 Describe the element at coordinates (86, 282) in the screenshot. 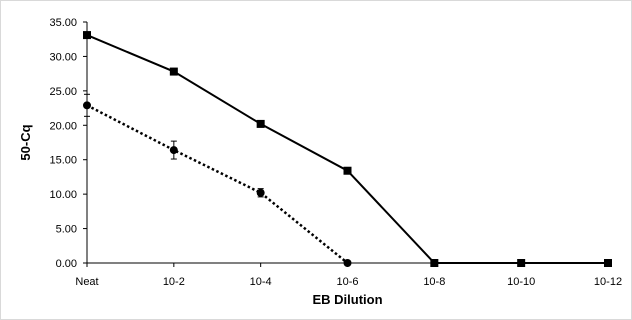

I see `x-tick-label: Neat` at that location.